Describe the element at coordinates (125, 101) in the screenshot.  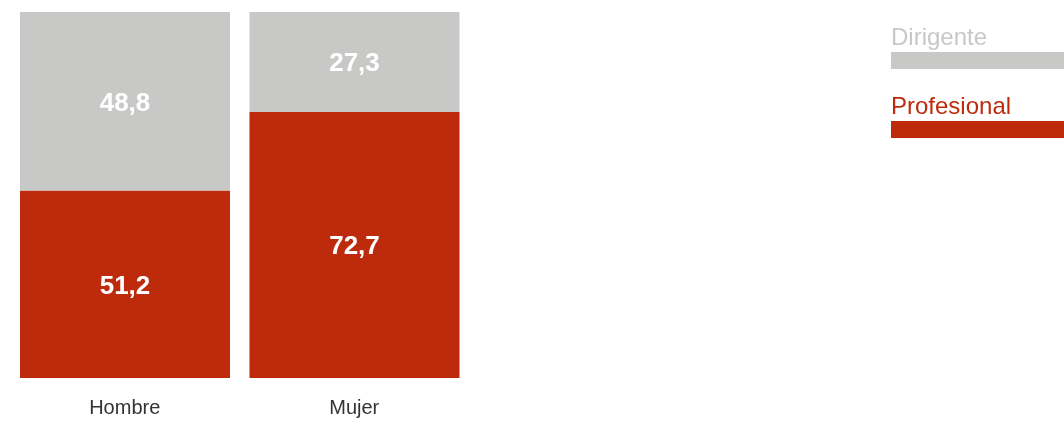
I see `data-label: 48,8` at that location.